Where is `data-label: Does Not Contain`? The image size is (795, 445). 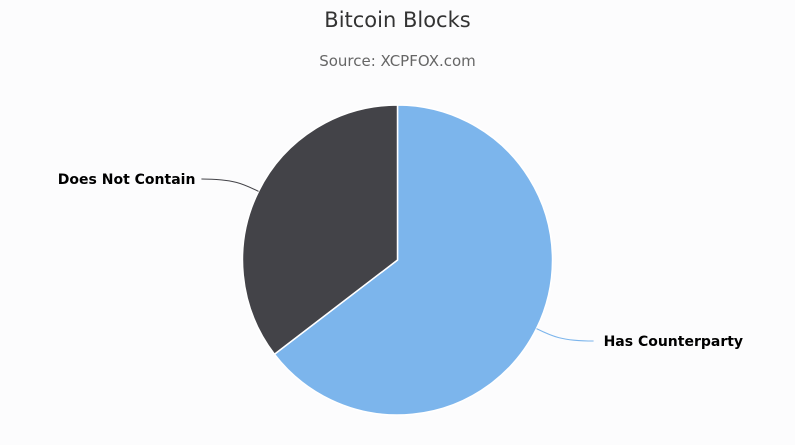
data-label: Does Not Contain is located at coordinates (127, 180).